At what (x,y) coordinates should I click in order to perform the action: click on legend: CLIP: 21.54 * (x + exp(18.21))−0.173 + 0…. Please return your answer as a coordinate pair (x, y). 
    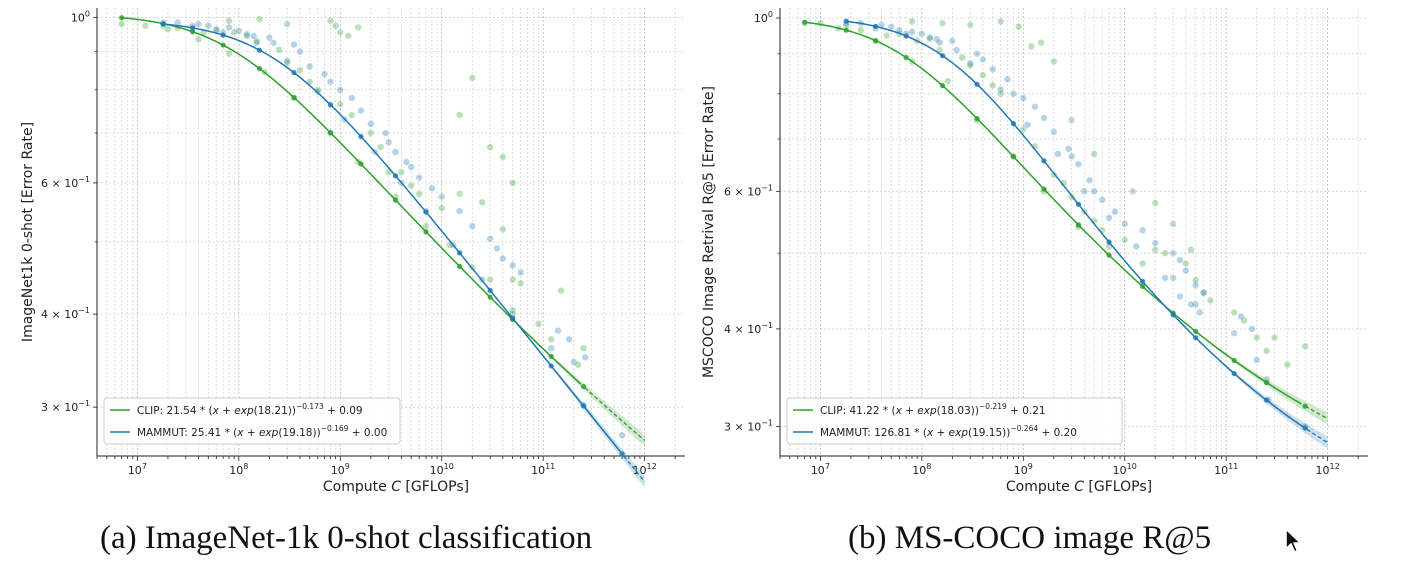
    Looking at the image, I should click on (252, 421).